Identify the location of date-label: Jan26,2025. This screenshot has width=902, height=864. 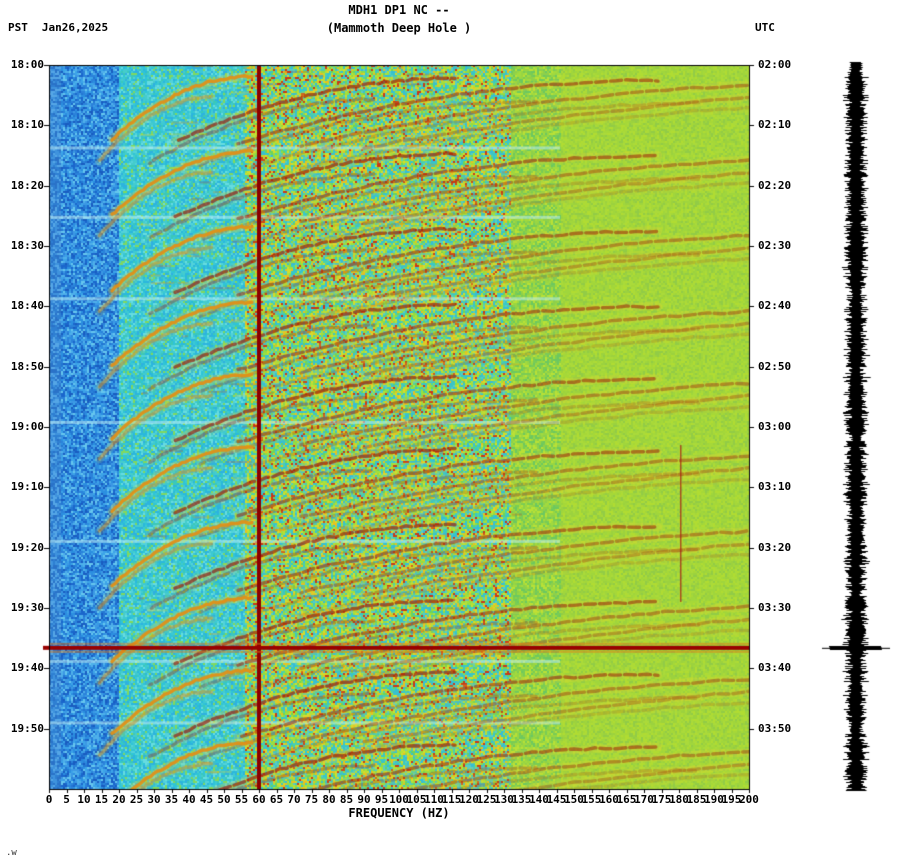
(75, 27).